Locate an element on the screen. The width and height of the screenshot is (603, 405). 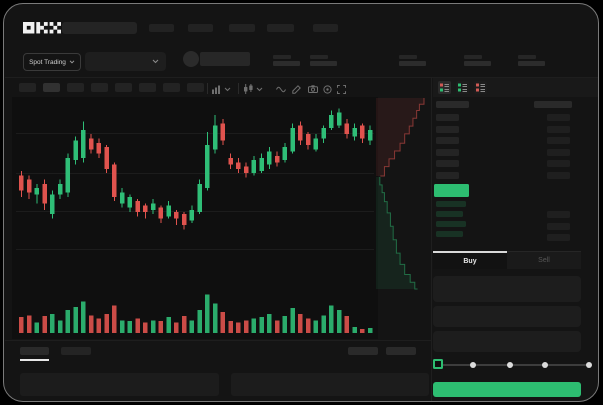
amount-field is located at coordinates (507, 316).